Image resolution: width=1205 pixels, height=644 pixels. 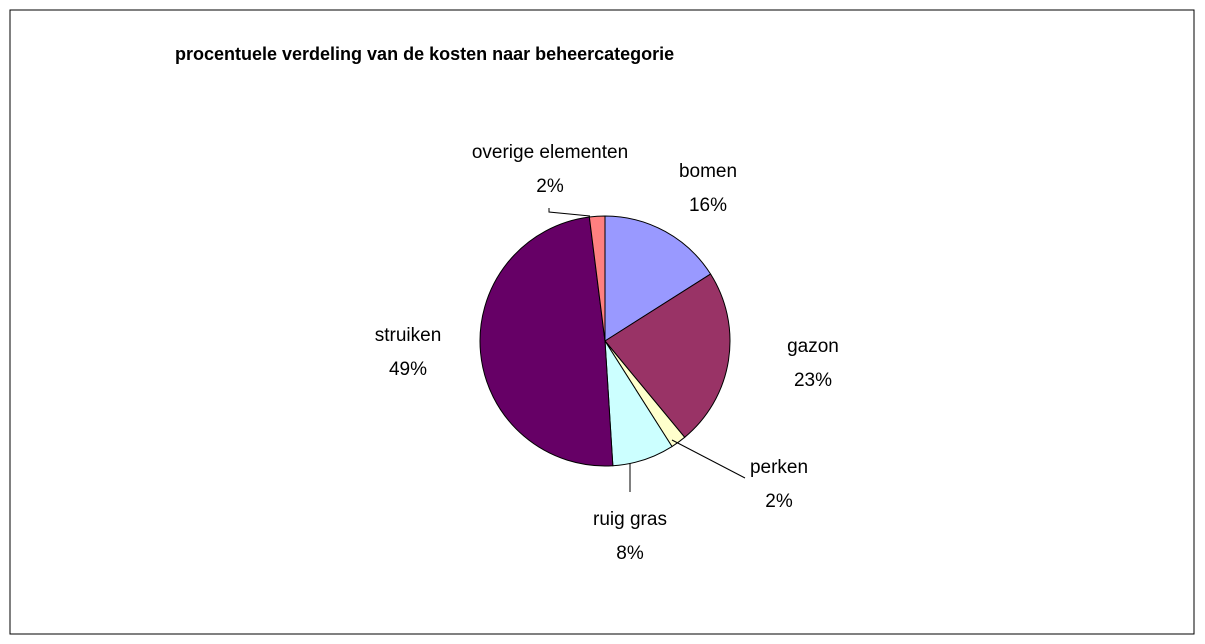 I want to click on slice-value-label: 8%, so click(x=630, y=553).